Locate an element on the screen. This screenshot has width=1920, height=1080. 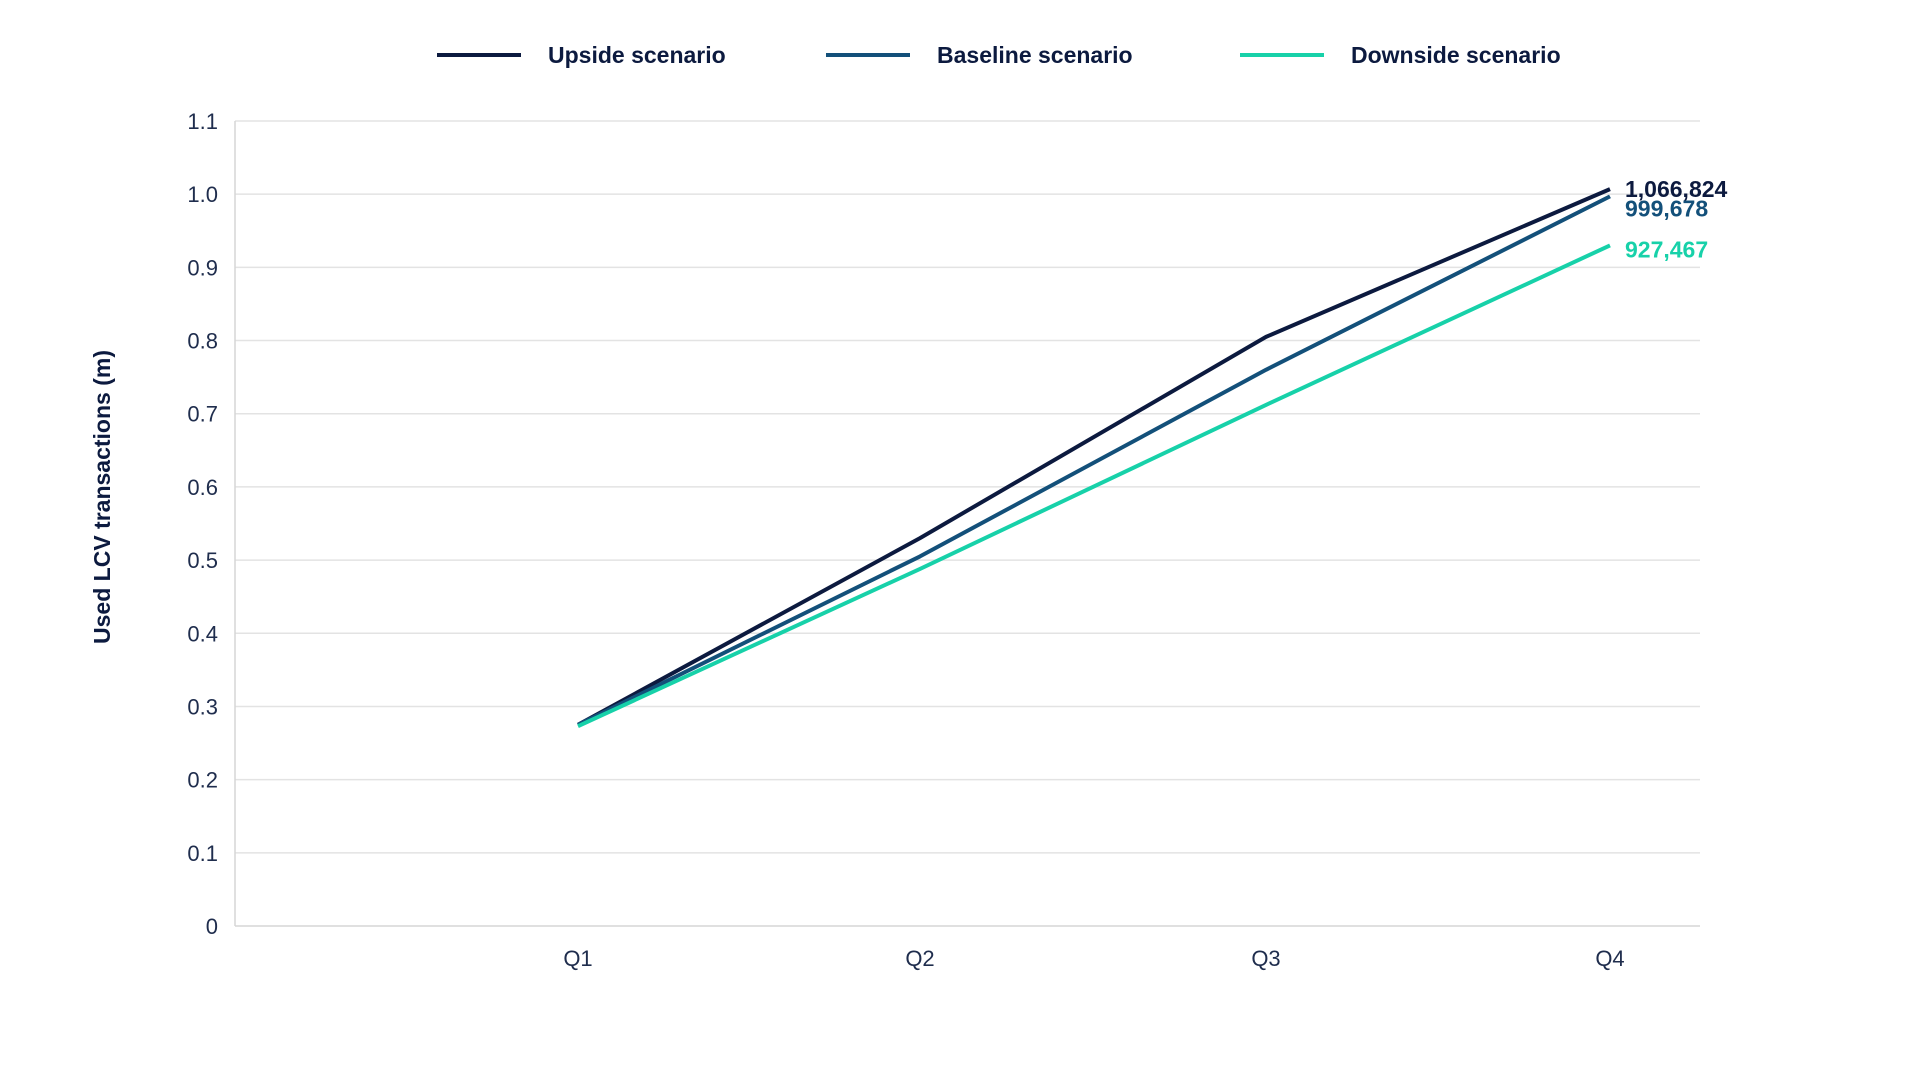
x-tick-label: Q2 is located at coordinates (919, 958).